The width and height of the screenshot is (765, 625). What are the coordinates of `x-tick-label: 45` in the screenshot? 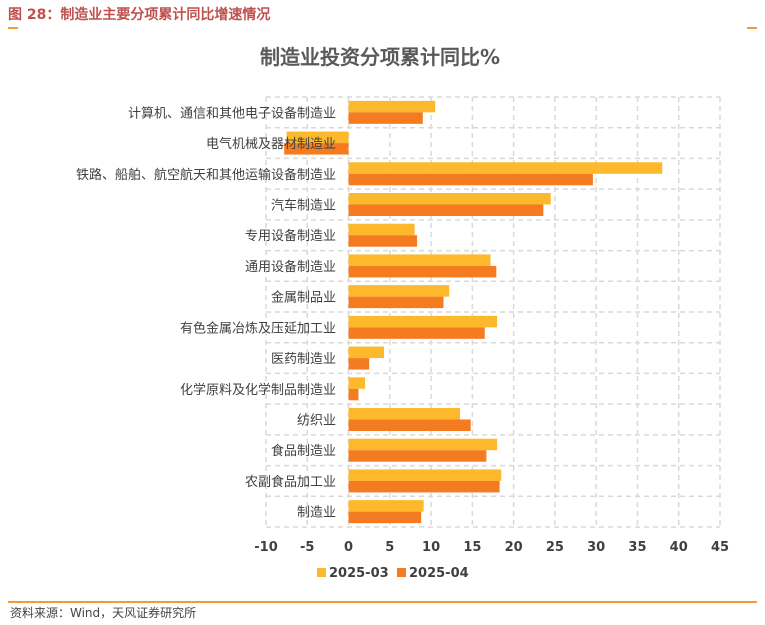 It's located at (720, 547).